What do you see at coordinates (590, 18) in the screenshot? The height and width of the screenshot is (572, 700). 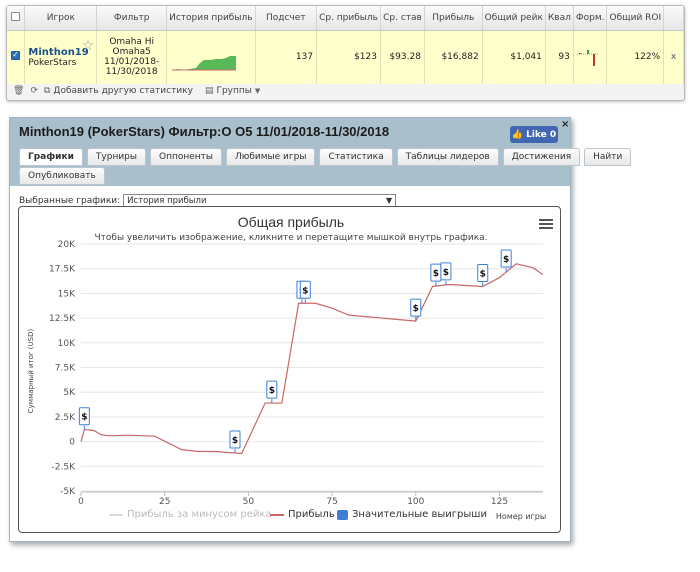 I see `header-form: Форм.` at bounding box center [590, 18].